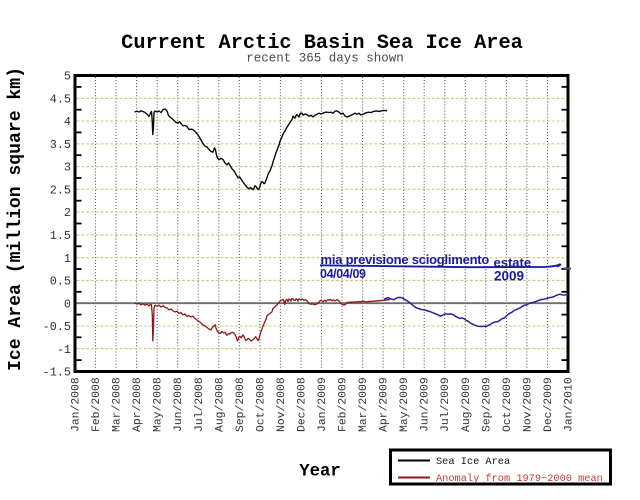 This screenshot has height=500, width=640. What do you see at coordinates (364, 404) in the screenshot?
I see `svg-text: Mar/2009` at bounding box center [364, 404].